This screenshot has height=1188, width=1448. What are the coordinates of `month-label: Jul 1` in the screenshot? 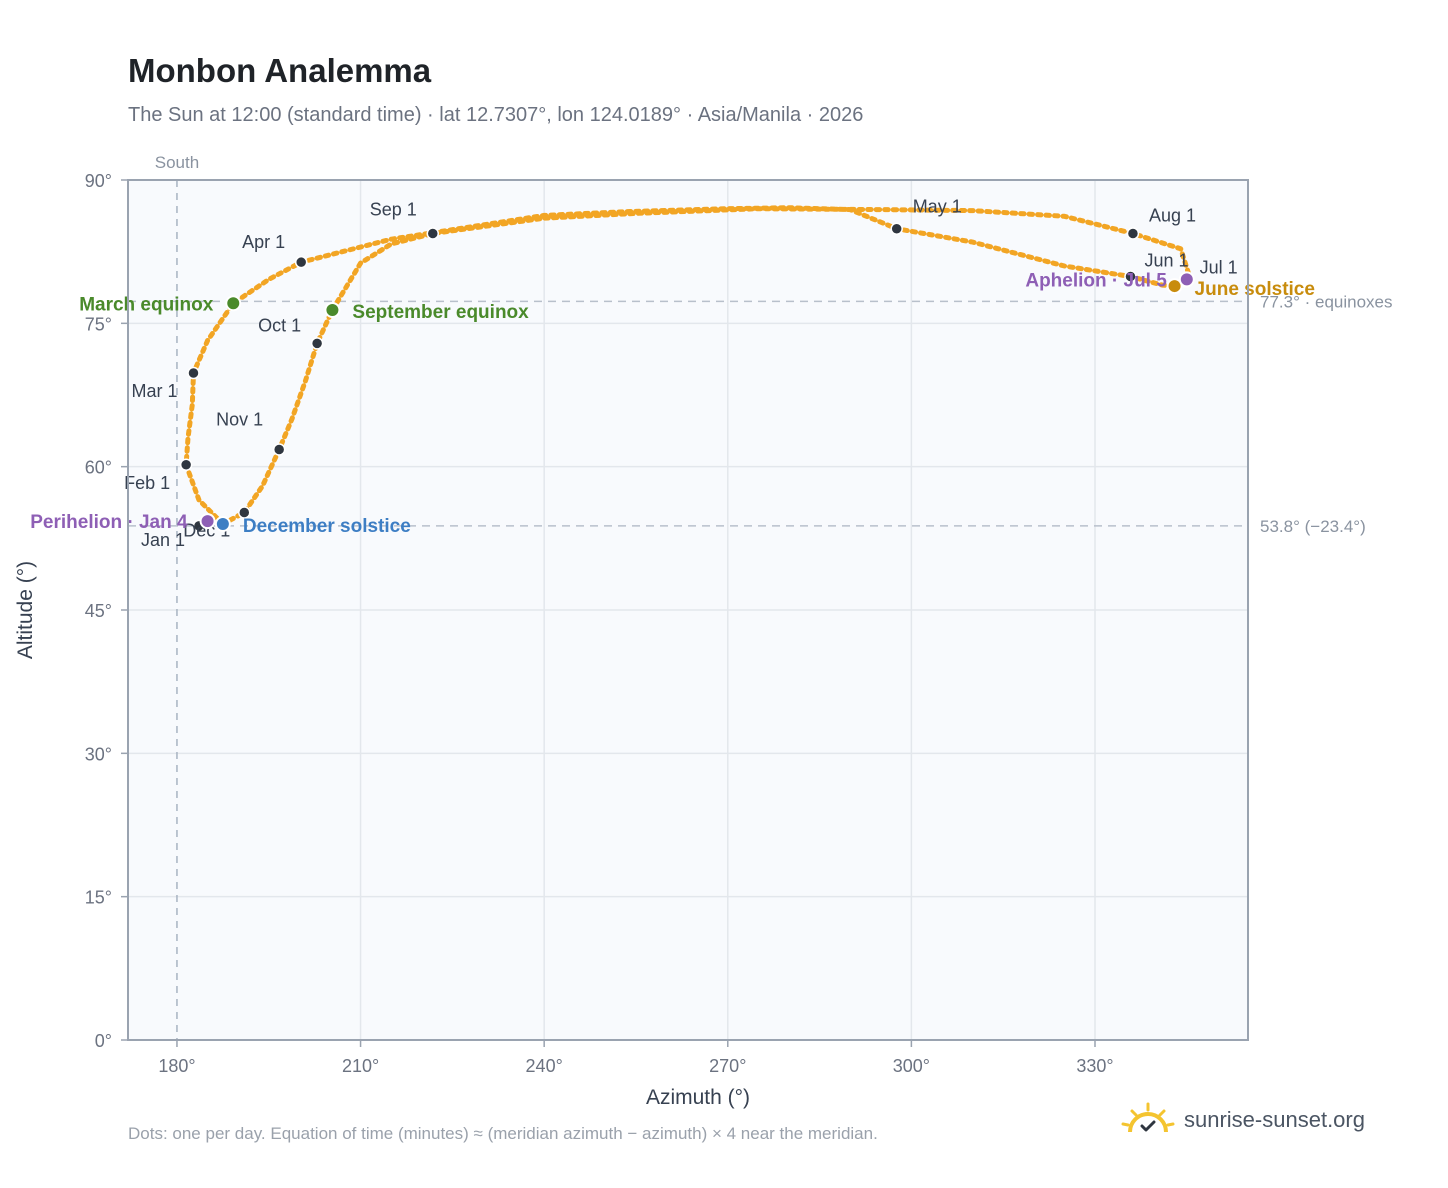 It's located at (1219, 267).